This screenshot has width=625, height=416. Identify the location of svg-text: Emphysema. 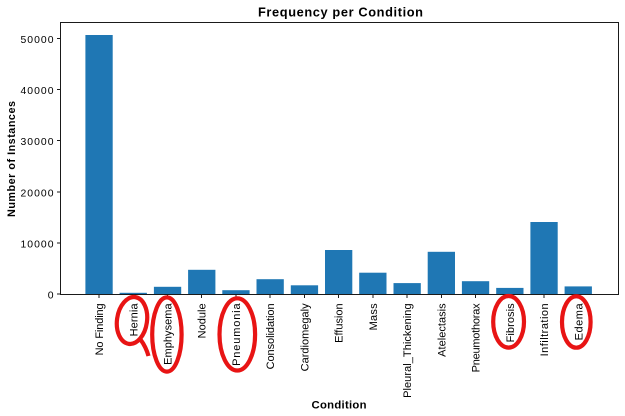
(169, 334).